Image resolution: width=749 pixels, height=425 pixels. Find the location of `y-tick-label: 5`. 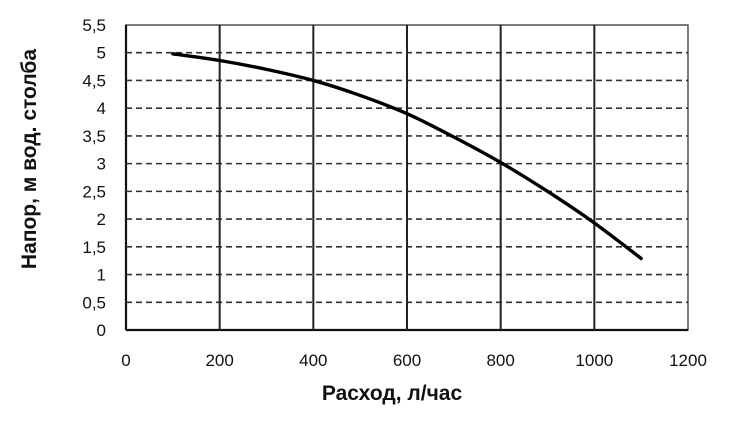

y-tick-label: 5 is located at coordinates (101, 53).